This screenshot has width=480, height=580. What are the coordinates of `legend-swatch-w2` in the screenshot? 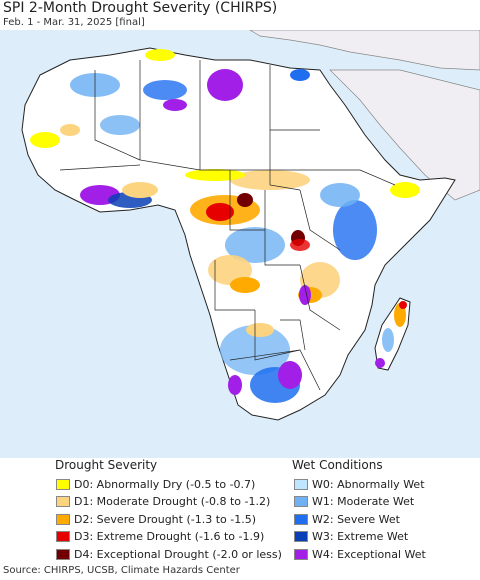 It's located at (301, 519).